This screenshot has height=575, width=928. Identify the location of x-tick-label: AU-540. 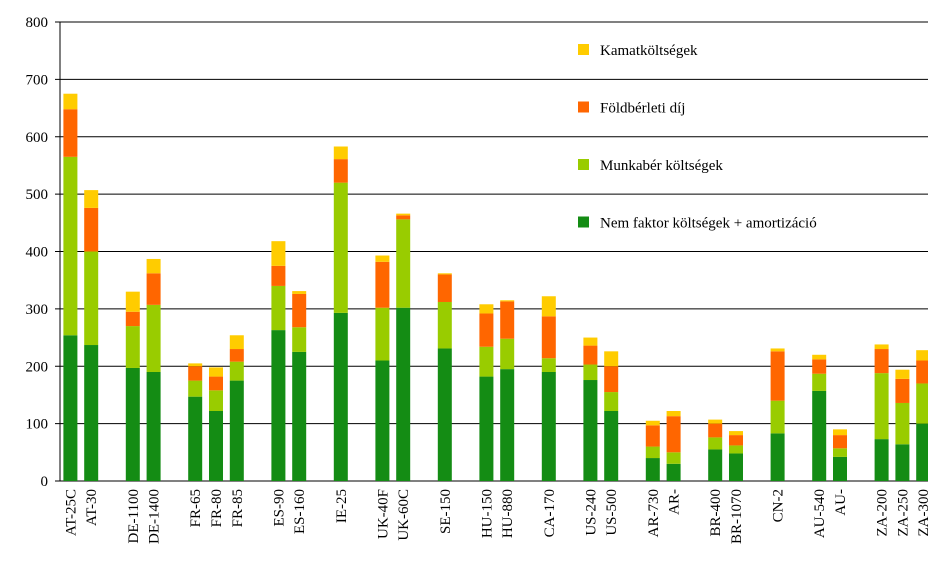
(820, 513).